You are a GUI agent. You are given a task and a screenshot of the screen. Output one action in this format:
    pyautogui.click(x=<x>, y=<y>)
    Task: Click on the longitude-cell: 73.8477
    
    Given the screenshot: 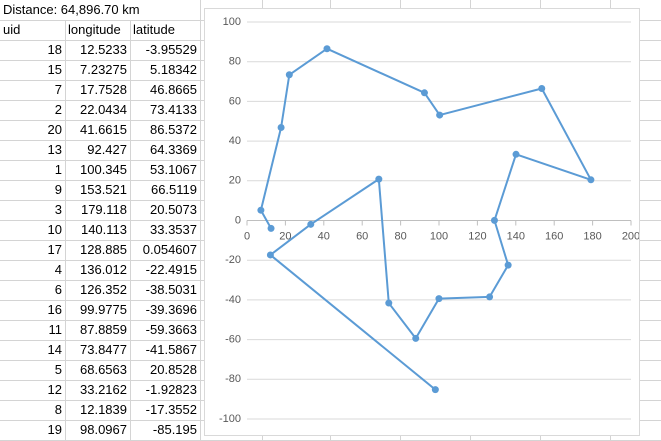 What is the action you would take?
    pyautogui.click(x=103, y=349)
    